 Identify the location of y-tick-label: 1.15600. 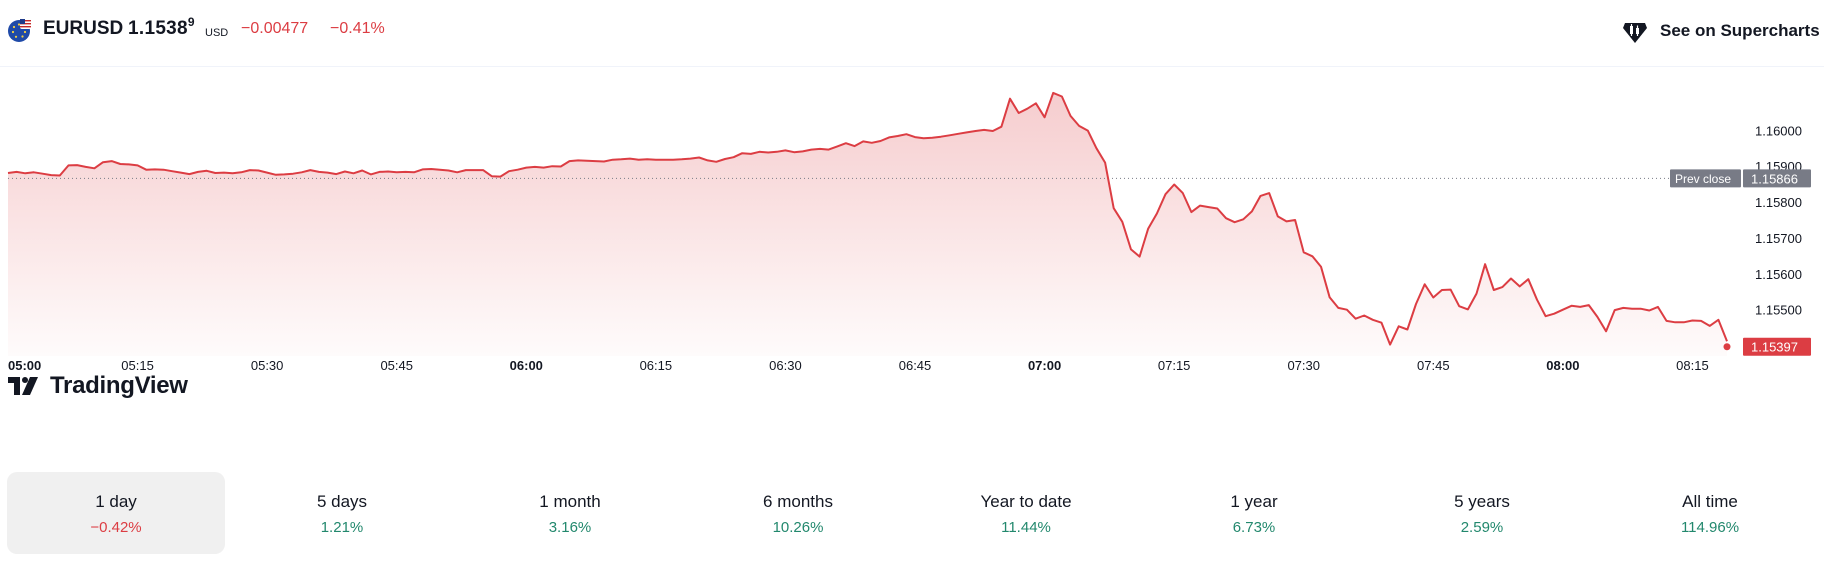
(1778, 274).